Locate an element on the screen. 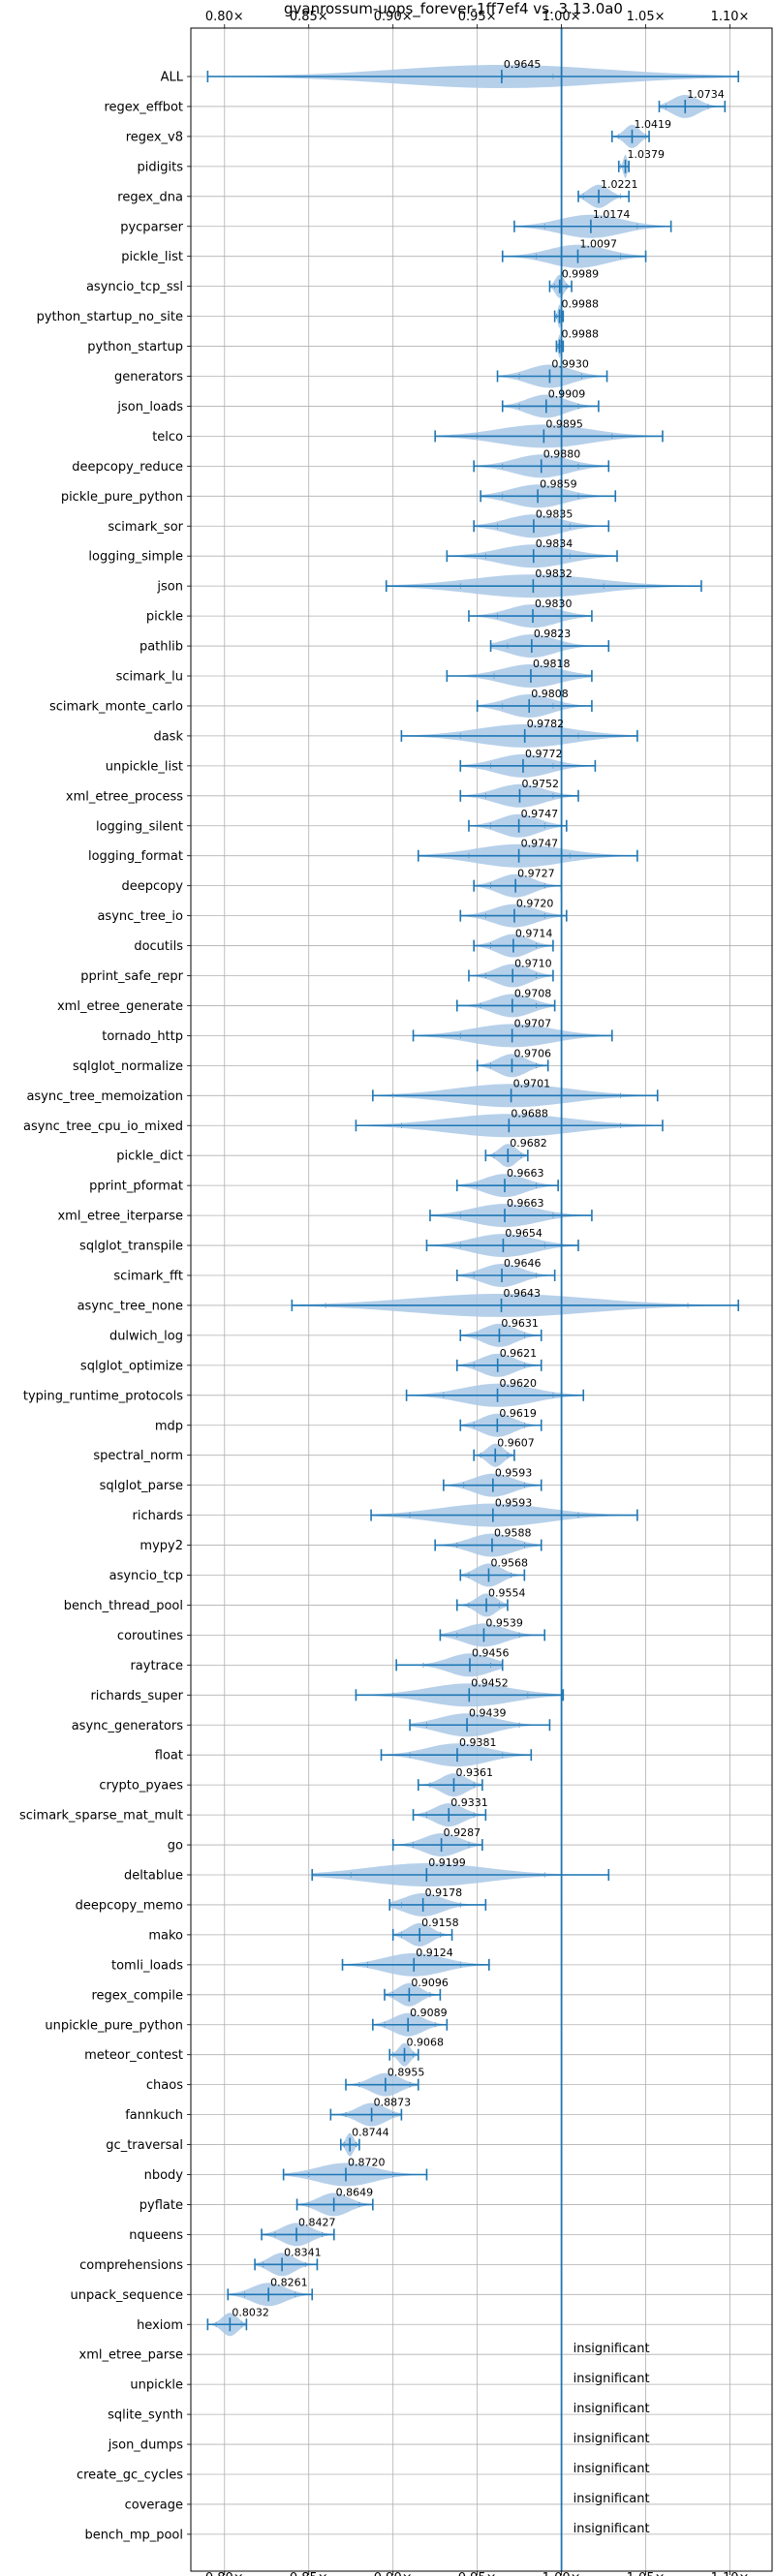 This screenshot has width=775, height=2576. x-tick-label-top: 1.00× is located at coordinates (561, 17).